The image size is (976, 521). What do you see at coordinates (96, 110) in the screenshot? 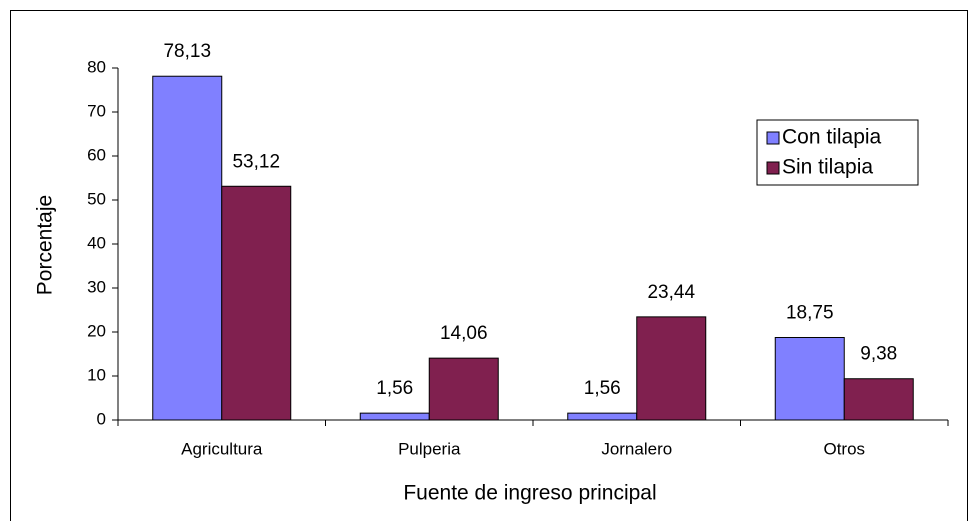
I see `y-tick-label: 70` at bounding box center [96, 110].